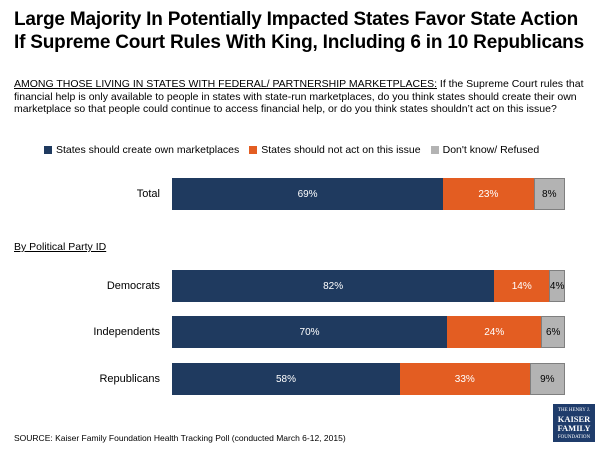 This screenshot has width=600, height=450. Describe the element at coordinates (60, 247) in the screenshot. I see `party-section-label: By Political Party ID` at that location.